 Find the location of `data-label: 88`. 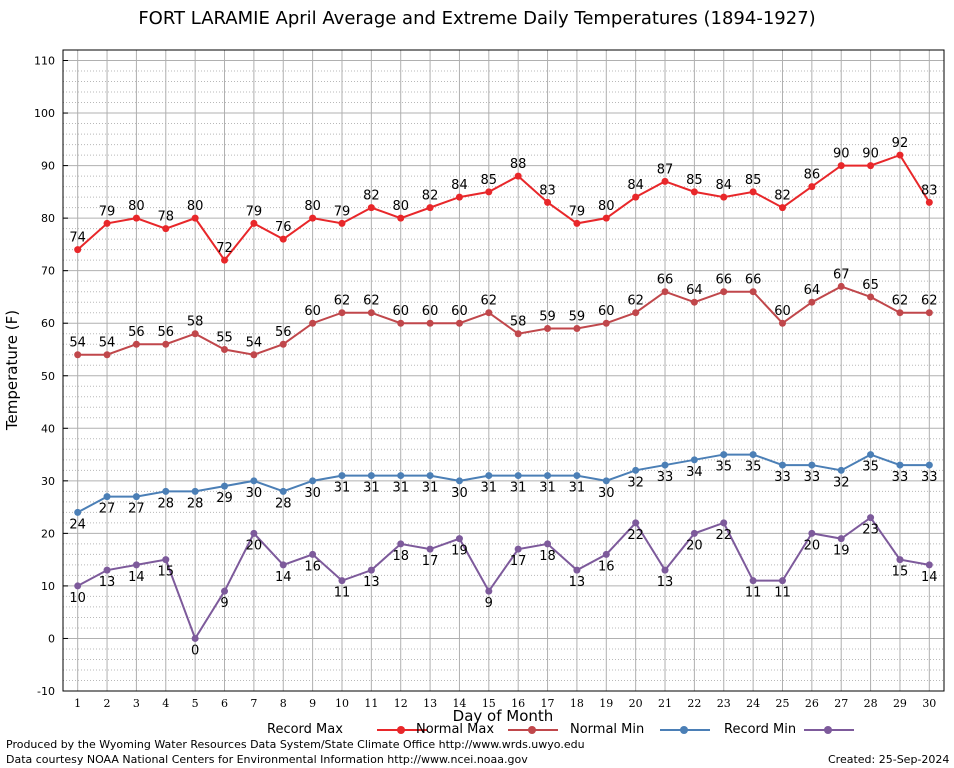

data-label: 88 is located at coordinates (518, 164).